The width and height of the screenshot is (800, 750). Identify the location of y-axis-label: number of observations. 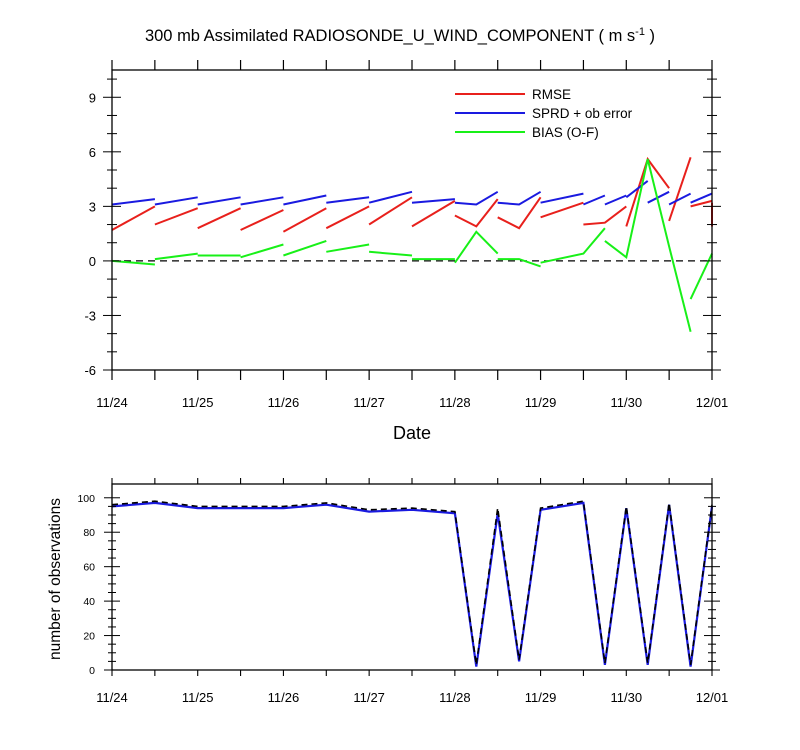
(55, 579).